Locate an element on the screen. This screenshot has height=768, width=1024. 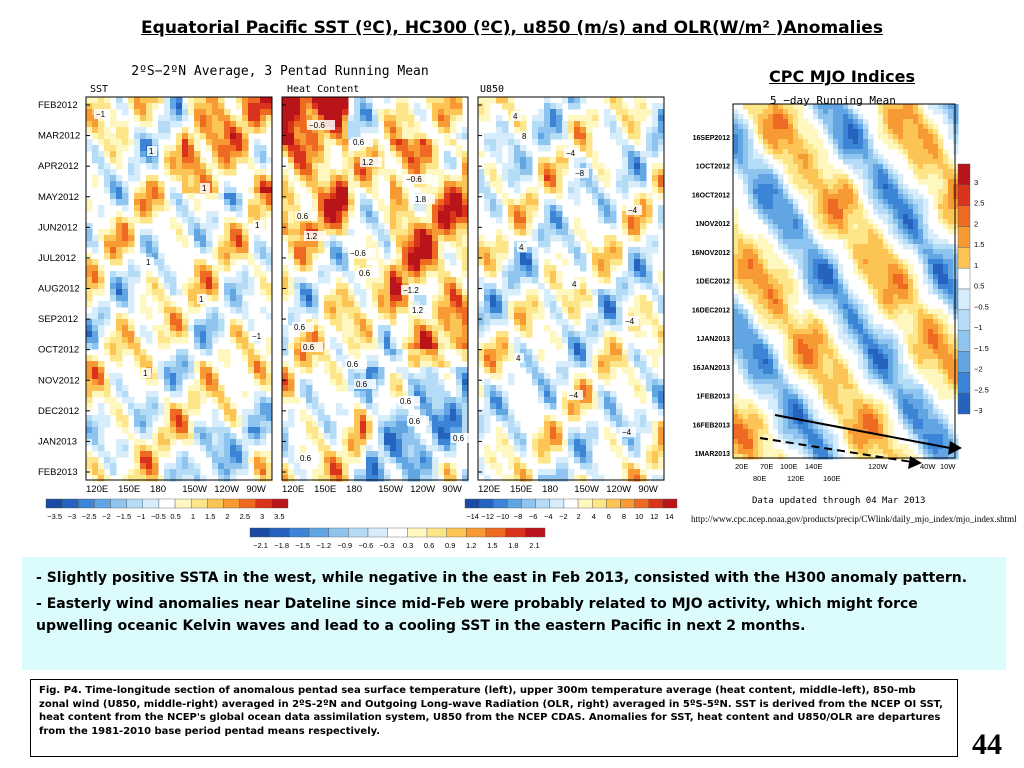
mjo-colorbar: 3 2.5 2 1.5 1 0.5 −0.5 −1 −1.5 −2 −2.5 −3 is located at coordinates (973, 289).